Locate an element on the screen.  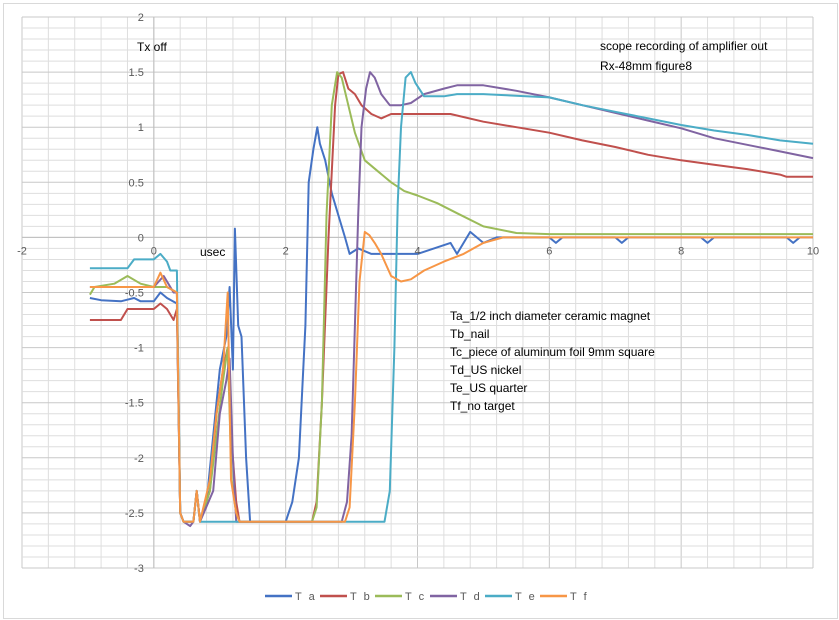
y-tick-label: -0.5 is located at coordinates (134, 294).